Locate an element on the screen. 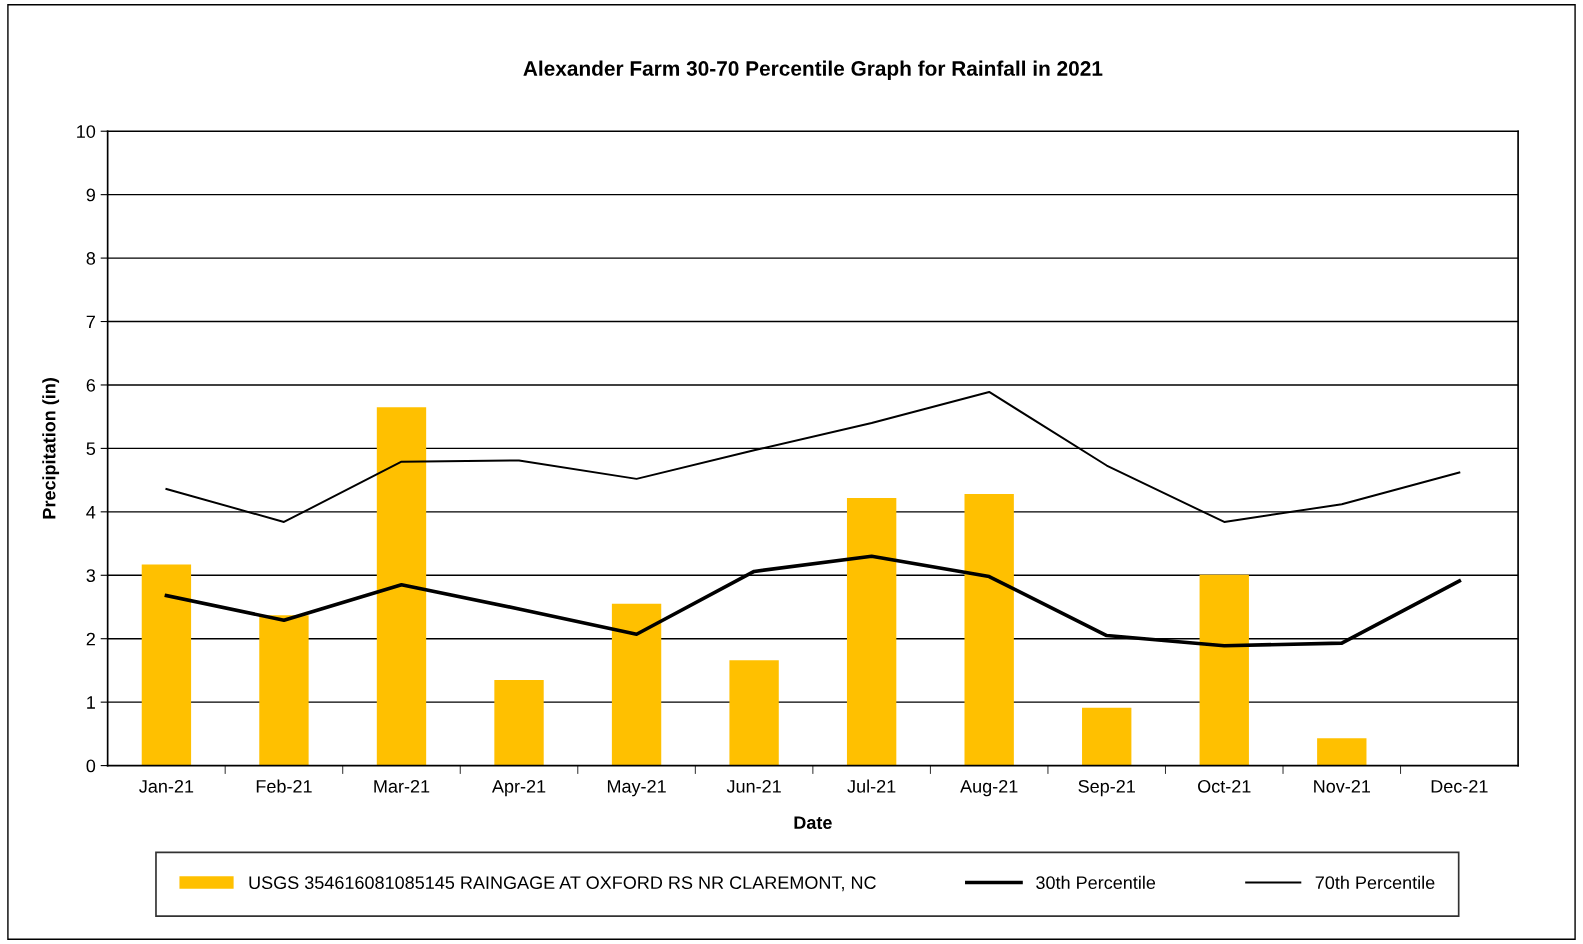 This screenshot has width=1583, height=944. legend-label: 70th Percentile is located at coordinates (1375, 882).